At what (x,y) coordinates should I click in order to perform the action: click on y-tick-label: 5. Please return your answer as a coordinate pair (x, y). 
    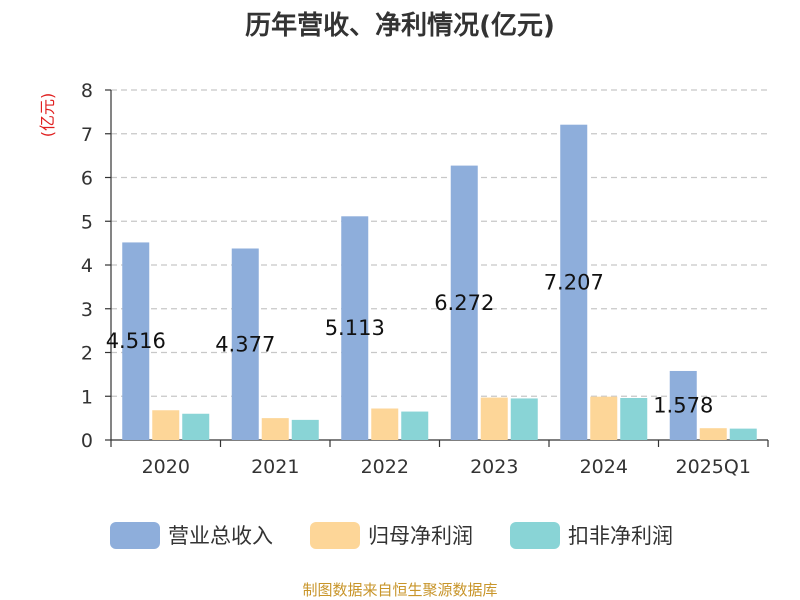
    Looking at the image, I should click on (87, 222).